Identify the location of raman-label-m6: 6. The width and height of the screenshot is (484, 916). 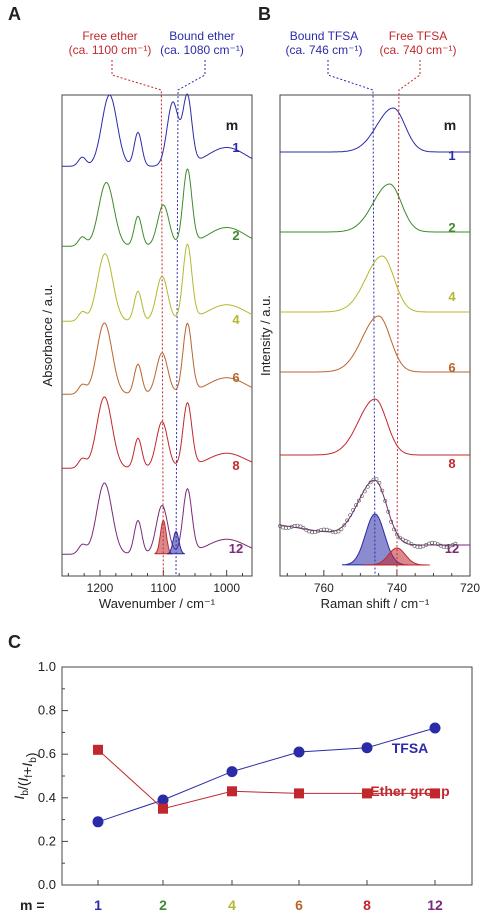
(451, 367).